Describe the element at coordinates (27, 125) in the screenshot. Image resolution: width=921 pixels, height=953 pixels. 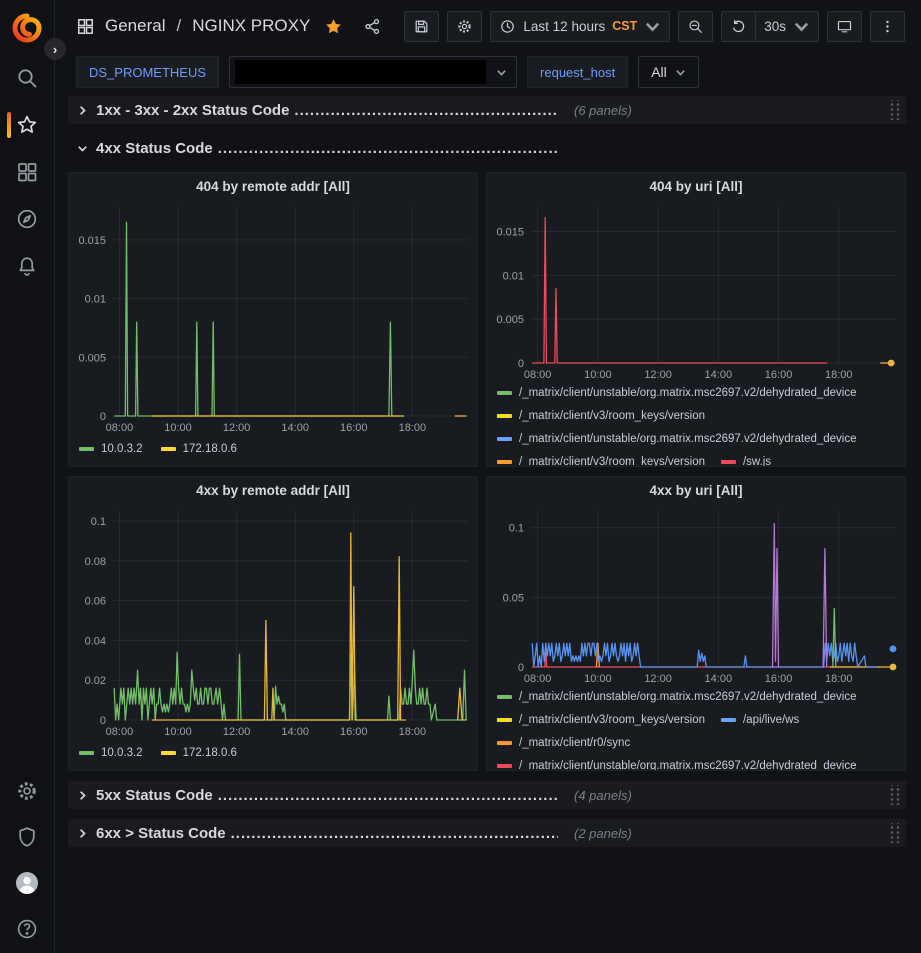
I see `sidebar-item-starred` at that location.